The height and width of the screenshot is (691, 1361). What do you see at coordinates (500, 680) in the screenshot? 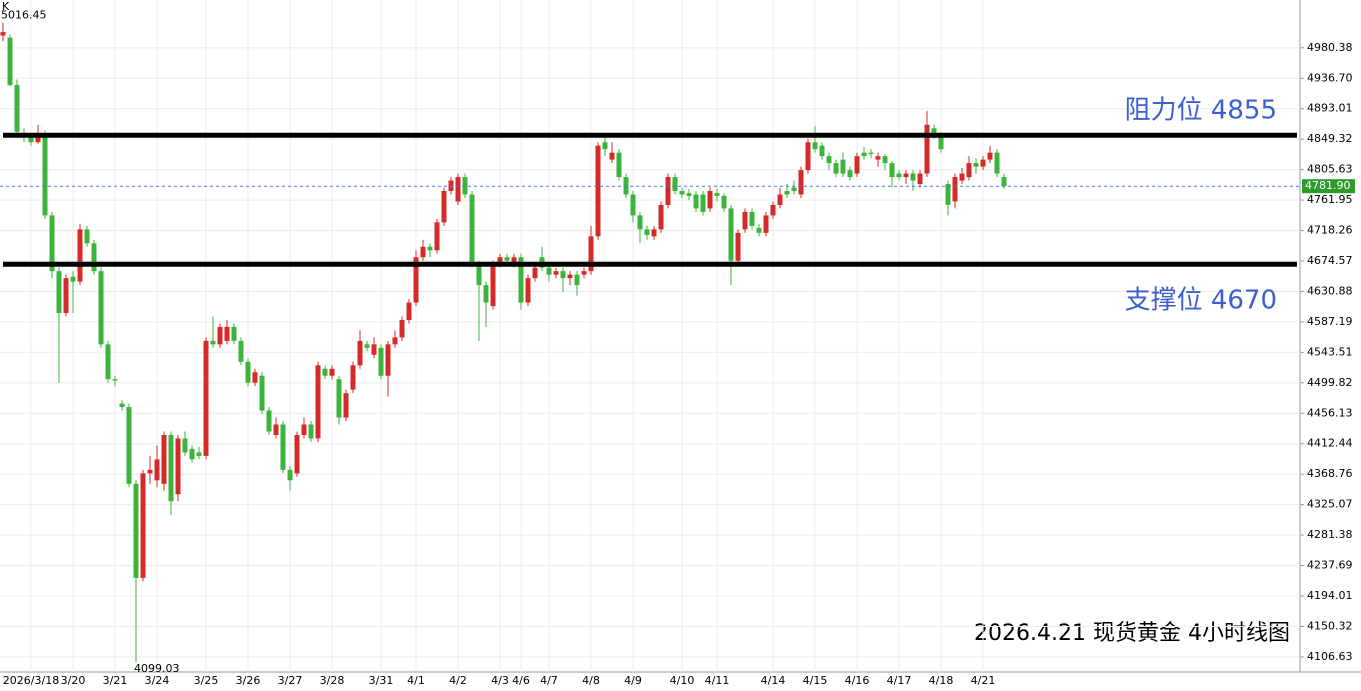
I see `x-tick-label: 4/3` at bounding box center [500, 680].